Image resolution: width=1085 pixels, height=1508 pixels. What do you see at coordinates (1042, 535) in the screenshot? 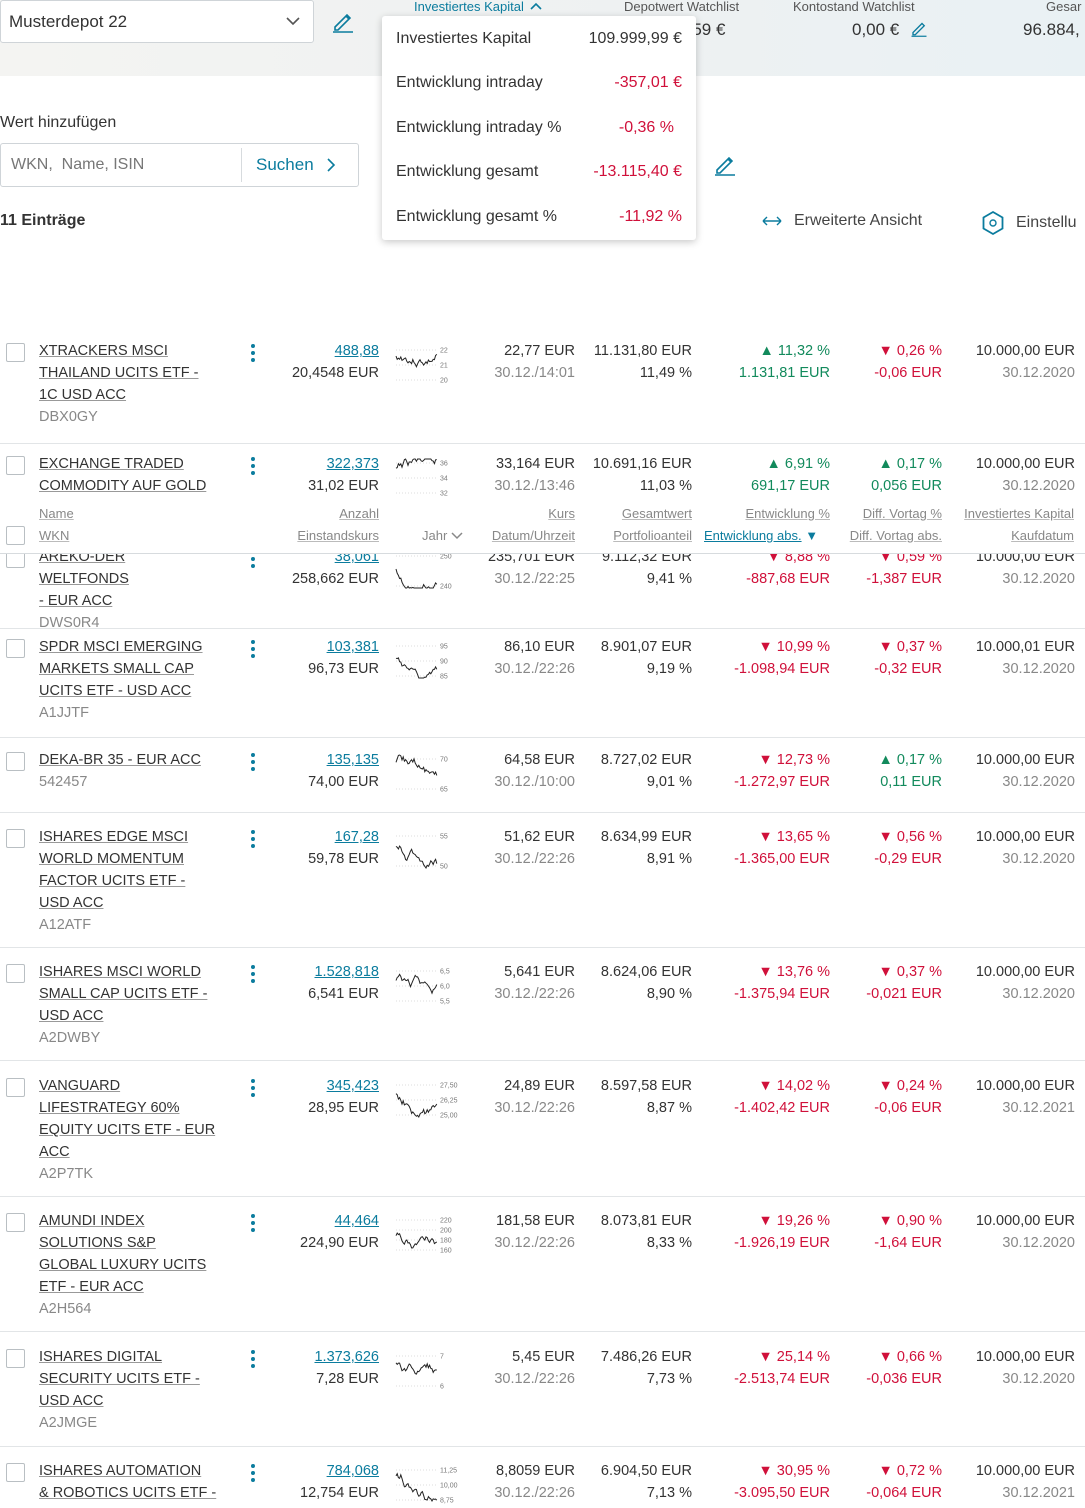
I see `col-kaufdatum: Kaufdatum` at bounding box center [1042, 535].